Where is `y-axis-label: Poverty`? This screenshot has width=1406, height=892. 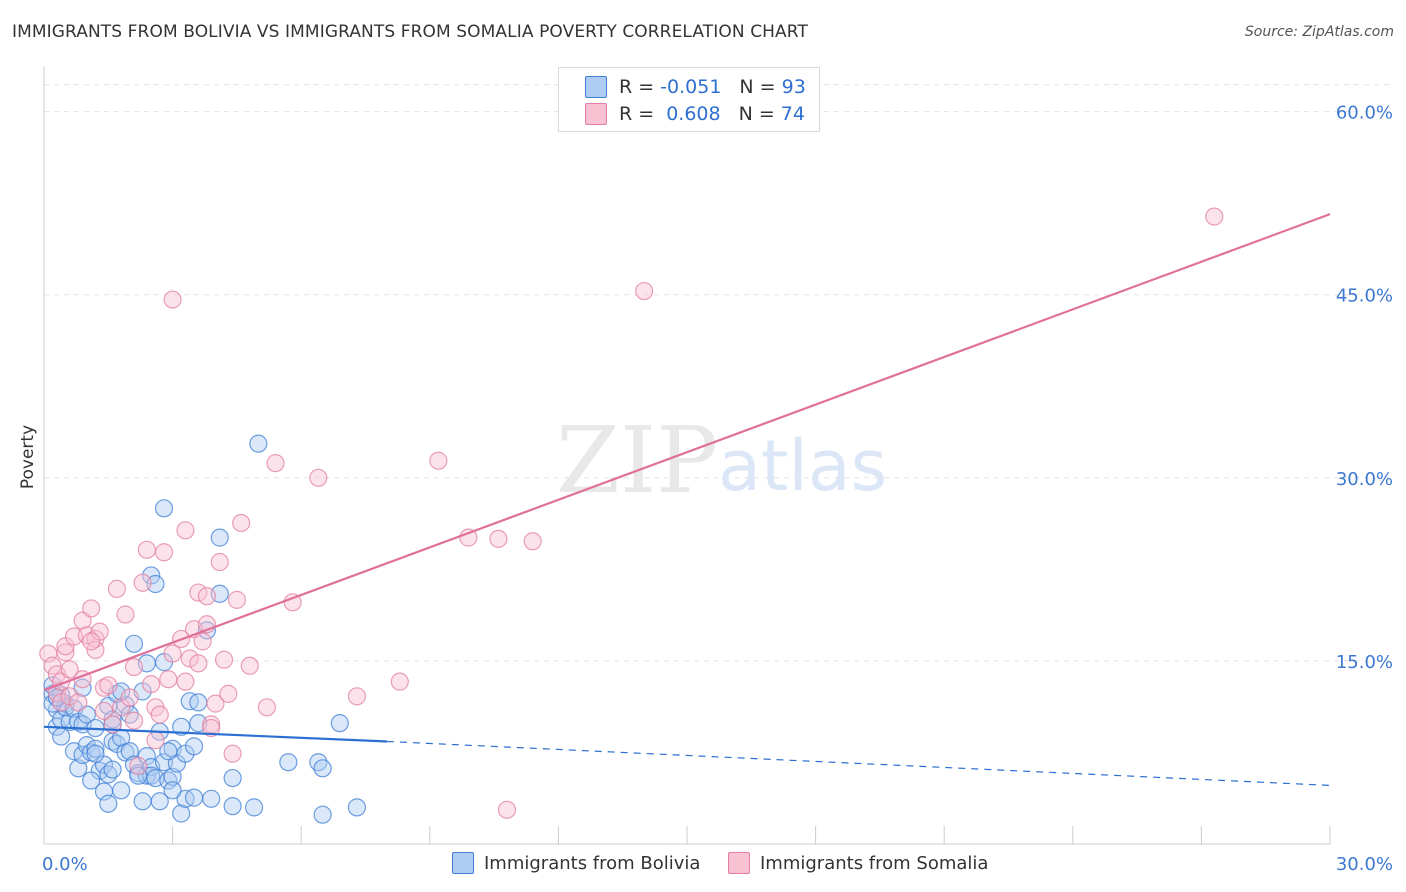 y-axis-label: Poverty is located at coordinates (28, 457).